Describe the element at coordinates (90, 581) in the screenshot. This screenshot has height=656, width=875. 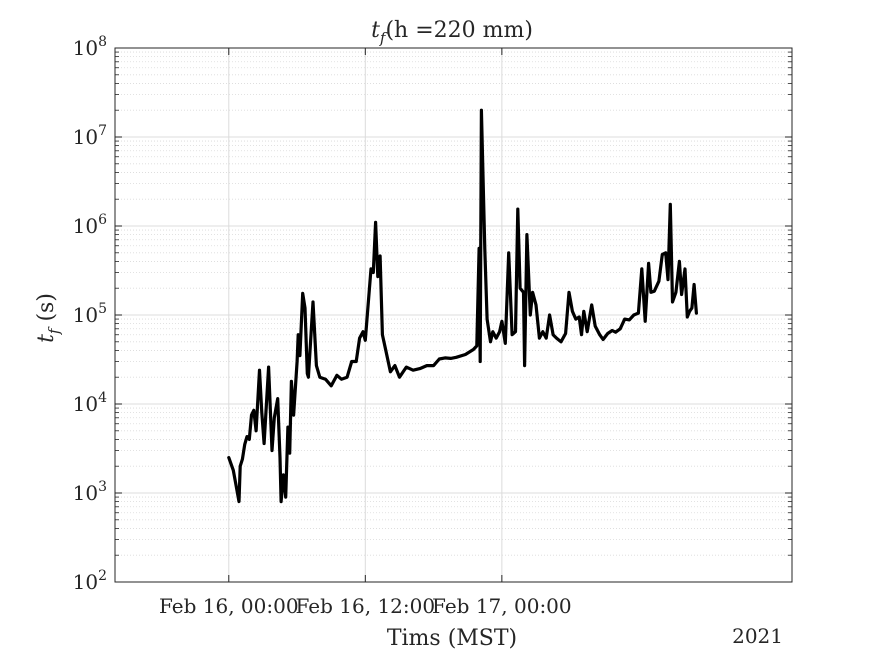
I see `y-tick-label: 10²` at that location.